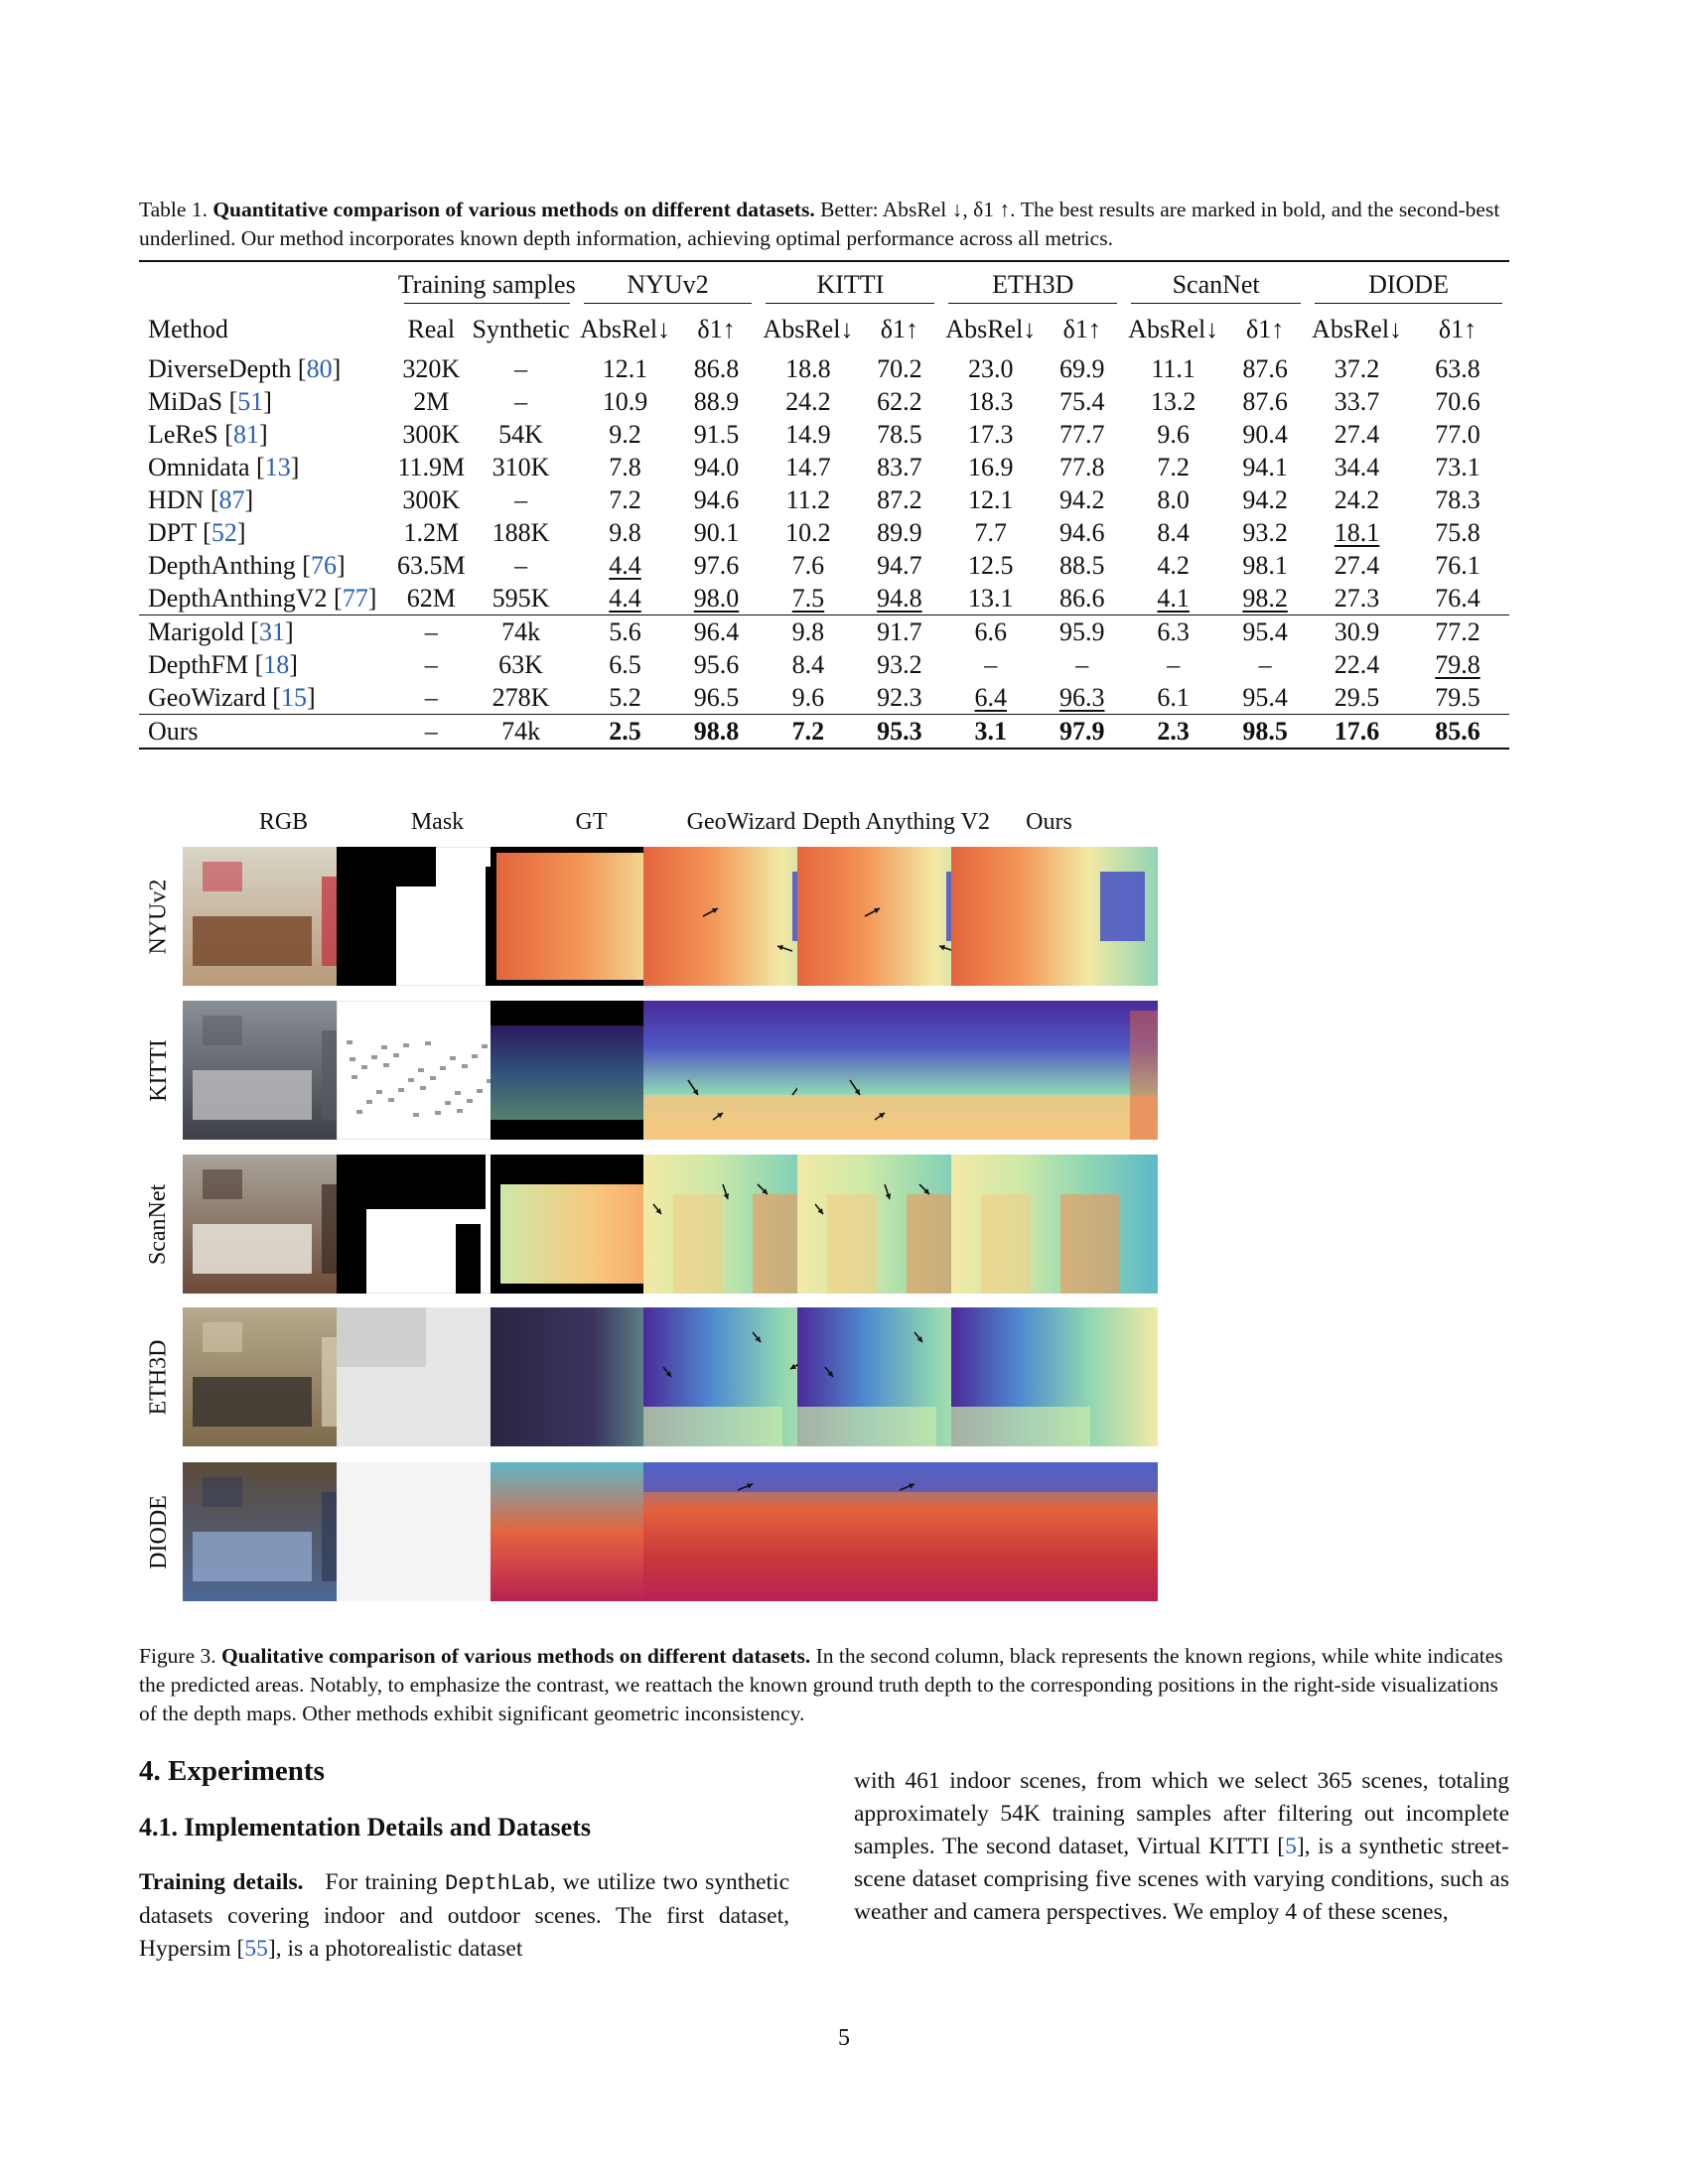 This screenshot has height=2184, width=1688. Describe the element at coordinates (431, 532) in the screenshot. I see `cell-value: 1.2M` at that location.